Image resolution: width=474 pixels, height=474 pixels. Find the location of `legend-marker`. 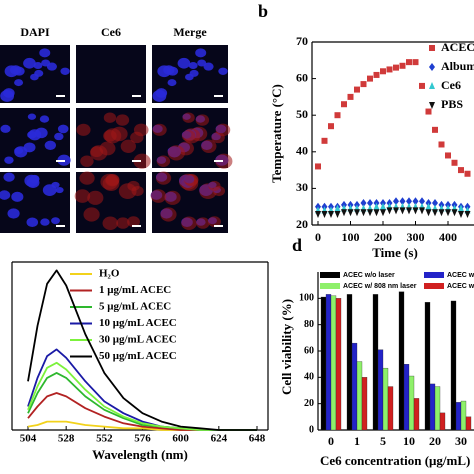

legend-marker is located at coordinates (432, 105).